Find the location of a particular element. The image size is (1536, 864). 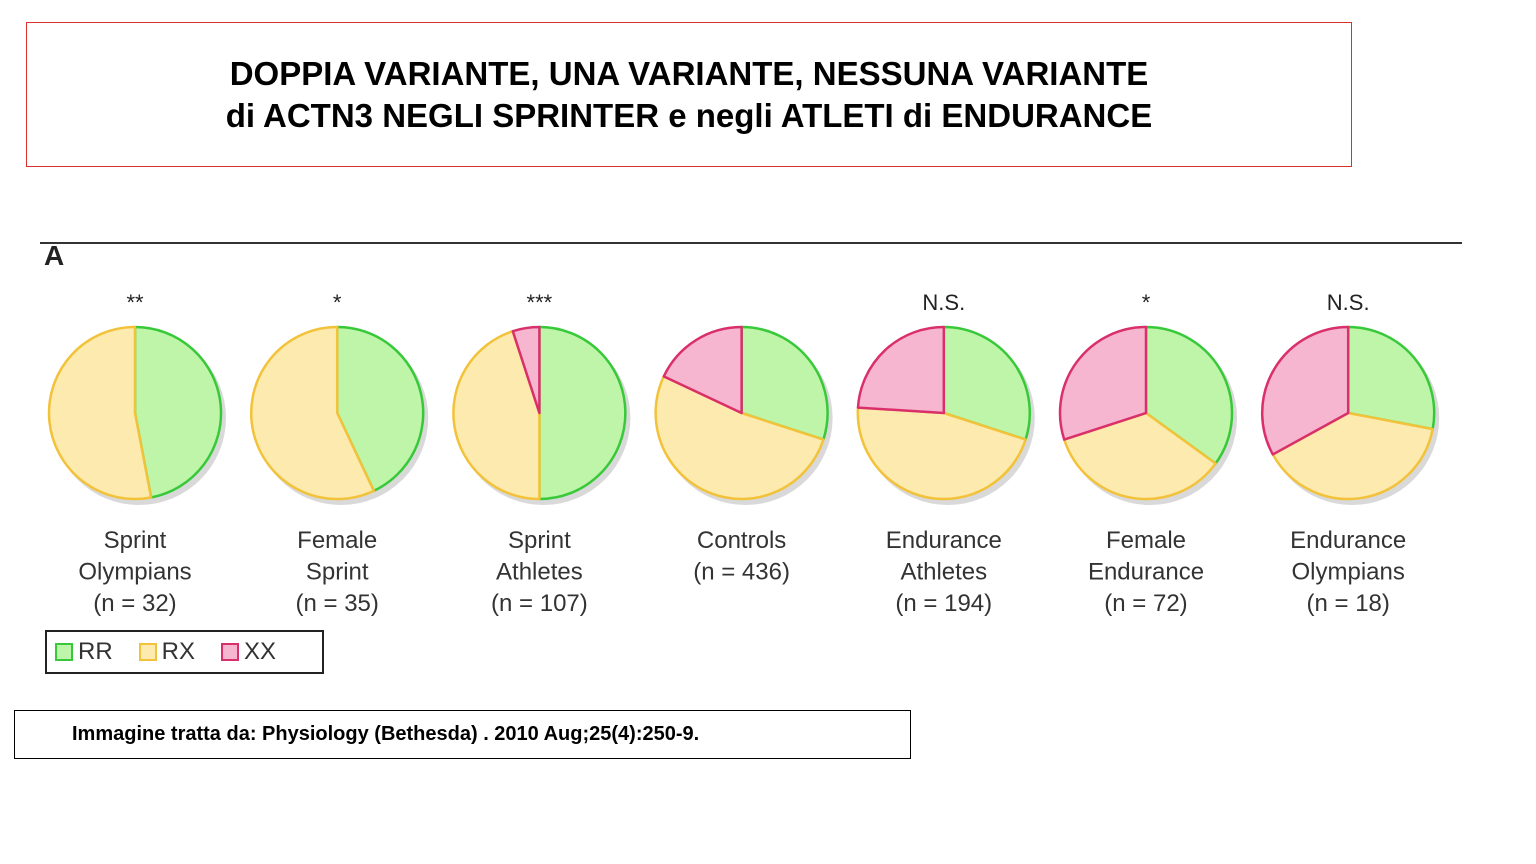

pie-caption-line: (n = 107) is located at coordinates (539, 603).